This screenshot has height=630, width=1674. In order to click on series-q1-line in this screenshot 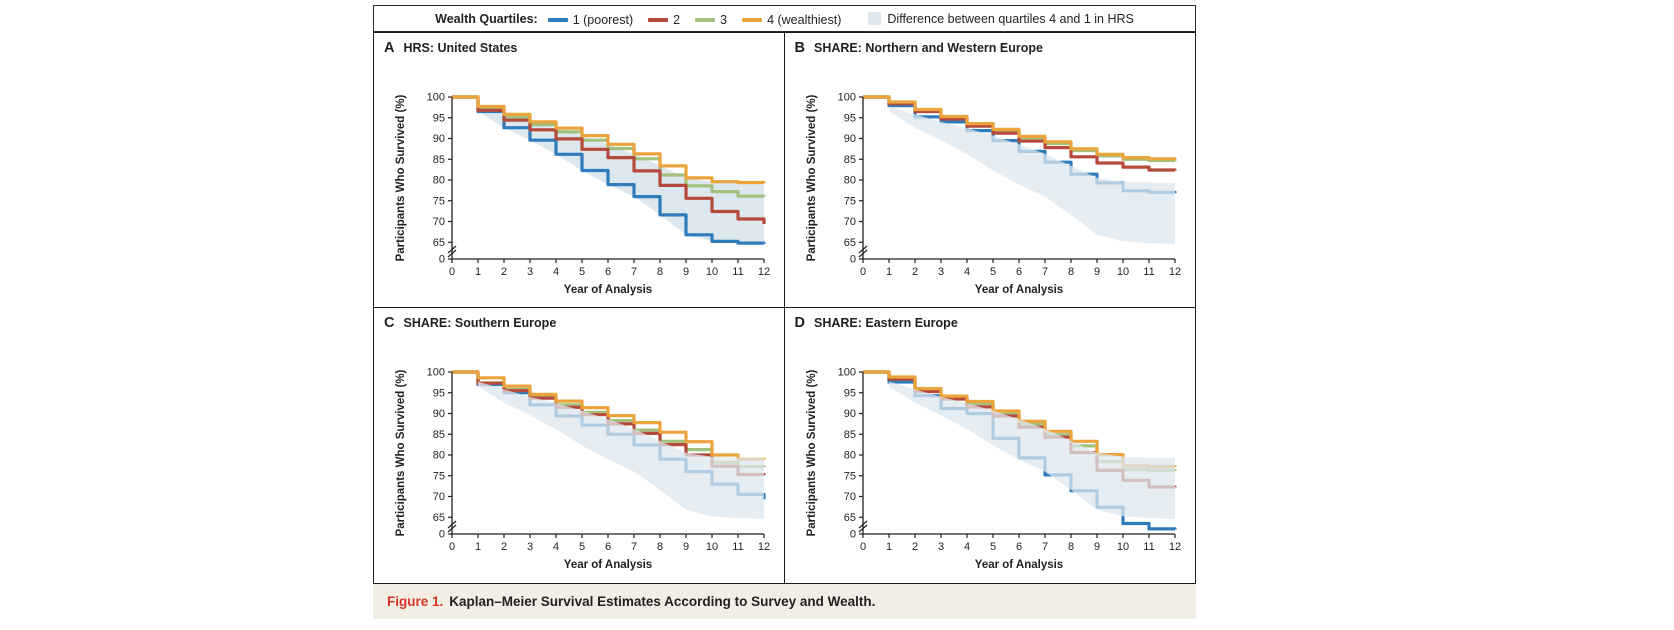, I will do `click(609, 170)`.